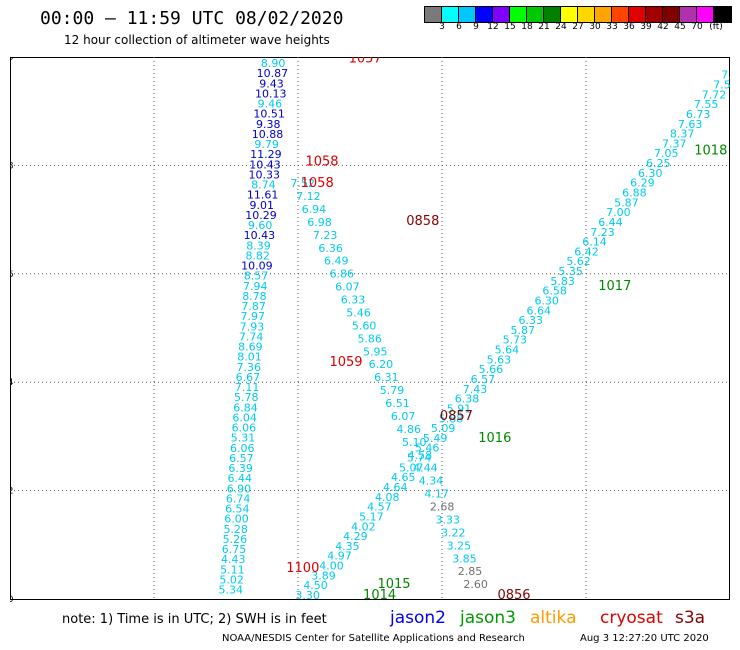 This screenshot has width=740, height=650. What do you see at coordinates (231, 590) in the screenshot?
I see `wave-height-label: 5.34` at bounding box center [231, 590].